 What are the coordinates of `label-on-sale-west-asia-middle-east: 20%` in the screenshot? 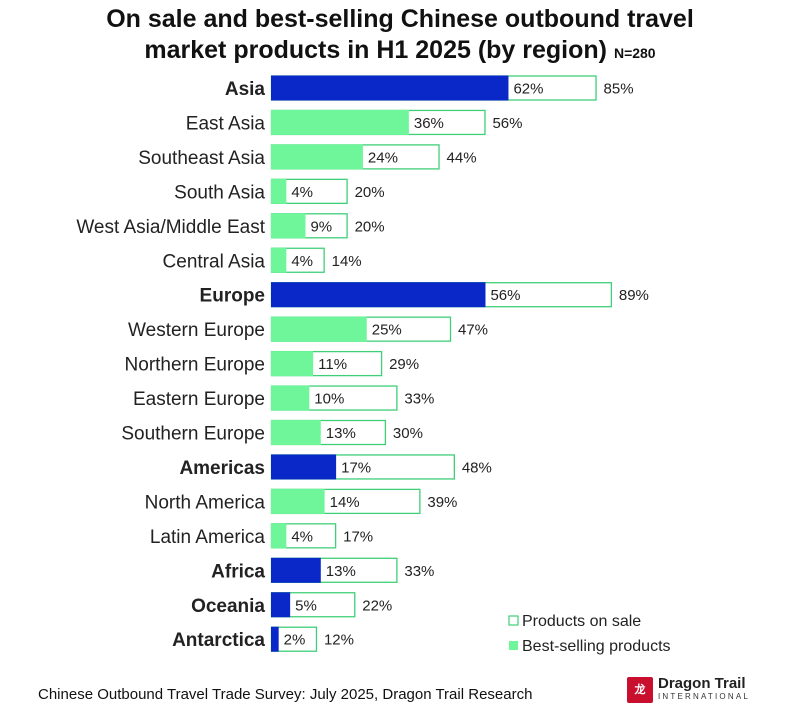 It's located at (370, 226).